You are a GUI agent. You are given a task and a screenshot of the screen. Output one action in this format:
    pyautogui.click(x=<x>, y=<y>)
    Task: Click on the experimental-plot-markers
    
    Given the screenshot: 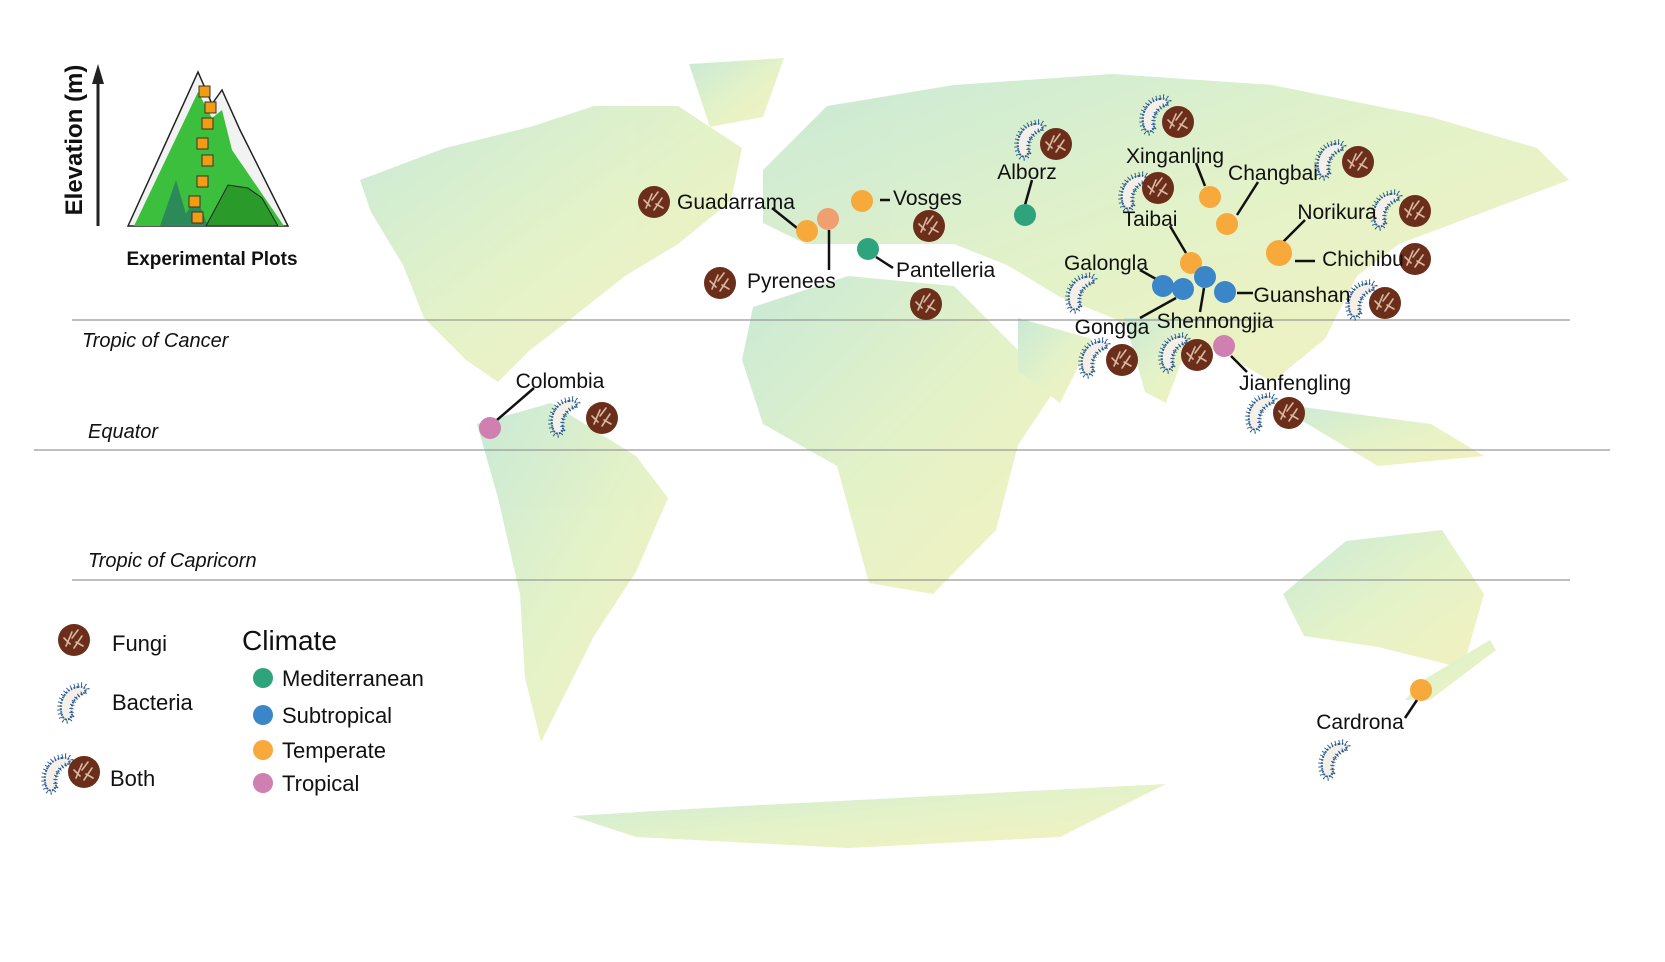 What is the action you would take?
    pyautogui.click(x=202, y=154)
    